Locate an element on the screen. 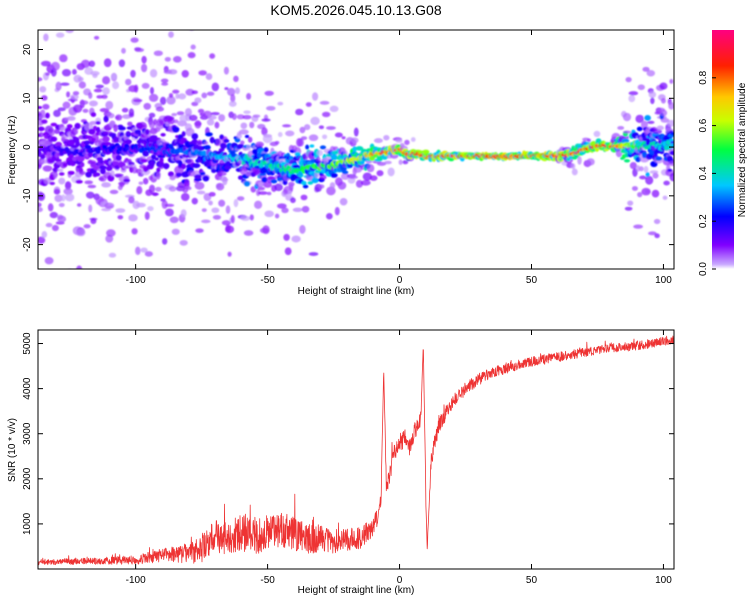 This screenshot has height=600, width=750. colorbar-tick-label: 0.2 is located at coordinates (703, 221).